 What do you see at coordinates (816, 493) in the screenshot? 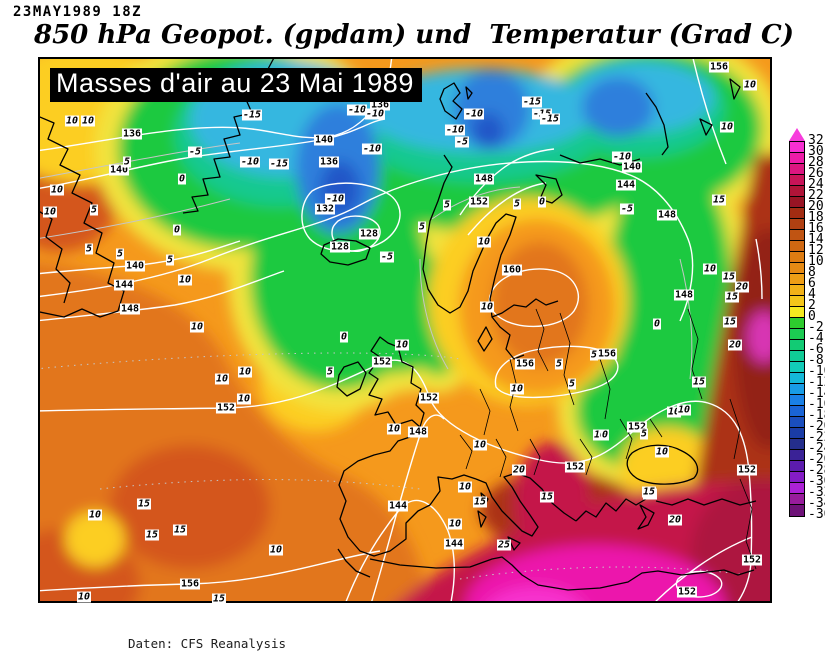
I see `colorbar-value: -32` at bounding box center [816, 493].